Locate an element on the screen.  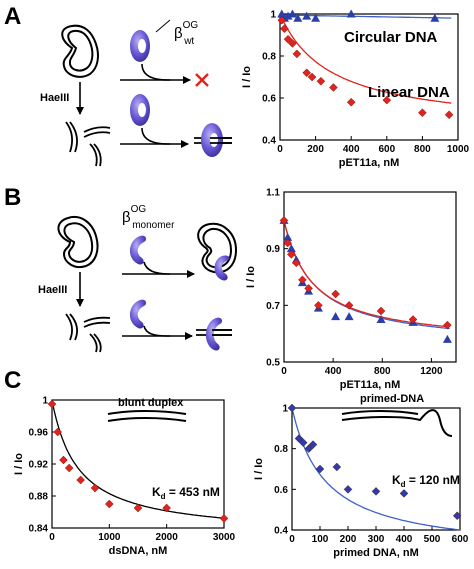
label-leader is located at coordinates (163, 26).